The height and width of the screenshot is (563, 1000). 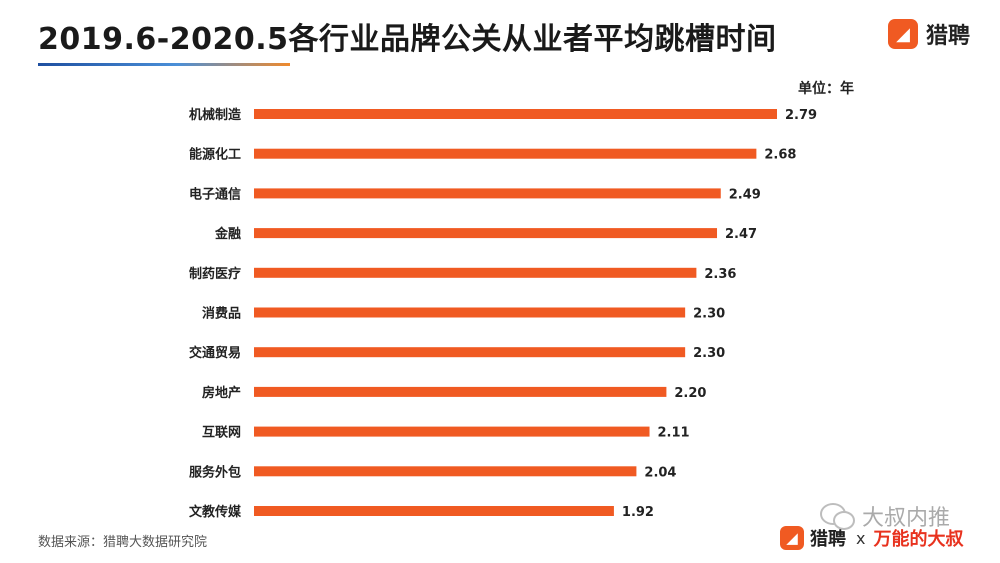 What do you see at coordinates (871, 538) in the screenshot?
I see `footer-logos: ◢ 猎聘 x 万能的大叔` at bounding box center [871, 538].